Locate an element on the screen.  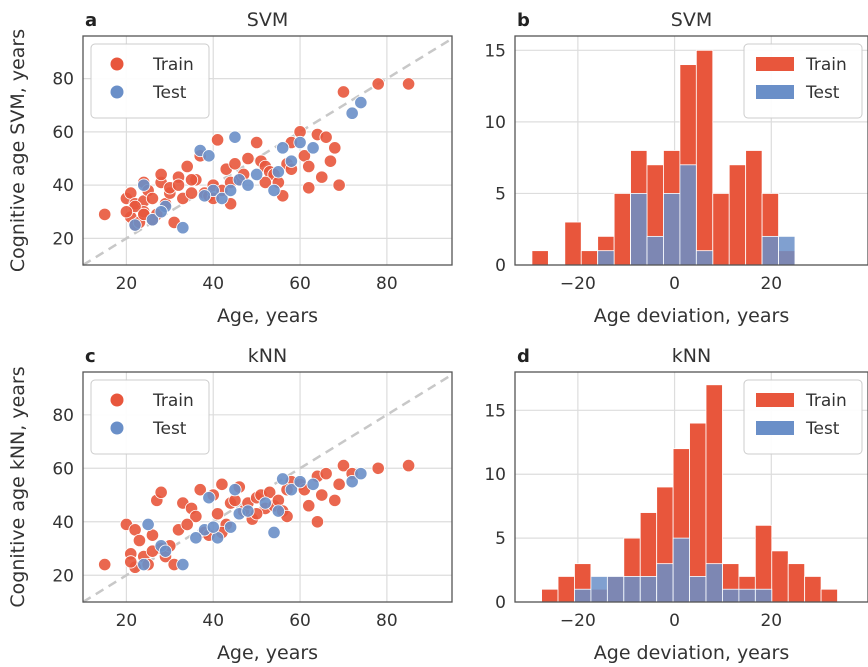
panel-letter: b is located at coordinates (523, 20).